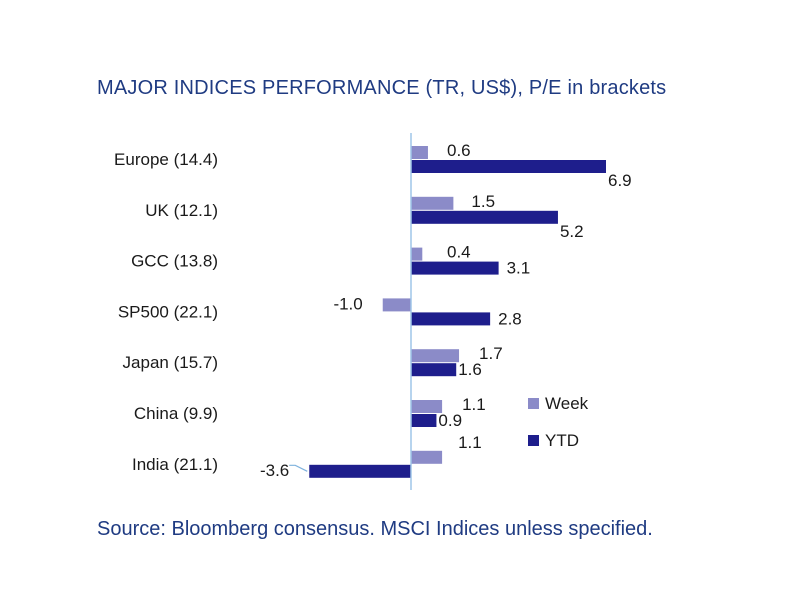 Image resolution: width=800 pixels, height=600 pixels. I want to click on ytd-value-label: -3.6, so click(274, 470).